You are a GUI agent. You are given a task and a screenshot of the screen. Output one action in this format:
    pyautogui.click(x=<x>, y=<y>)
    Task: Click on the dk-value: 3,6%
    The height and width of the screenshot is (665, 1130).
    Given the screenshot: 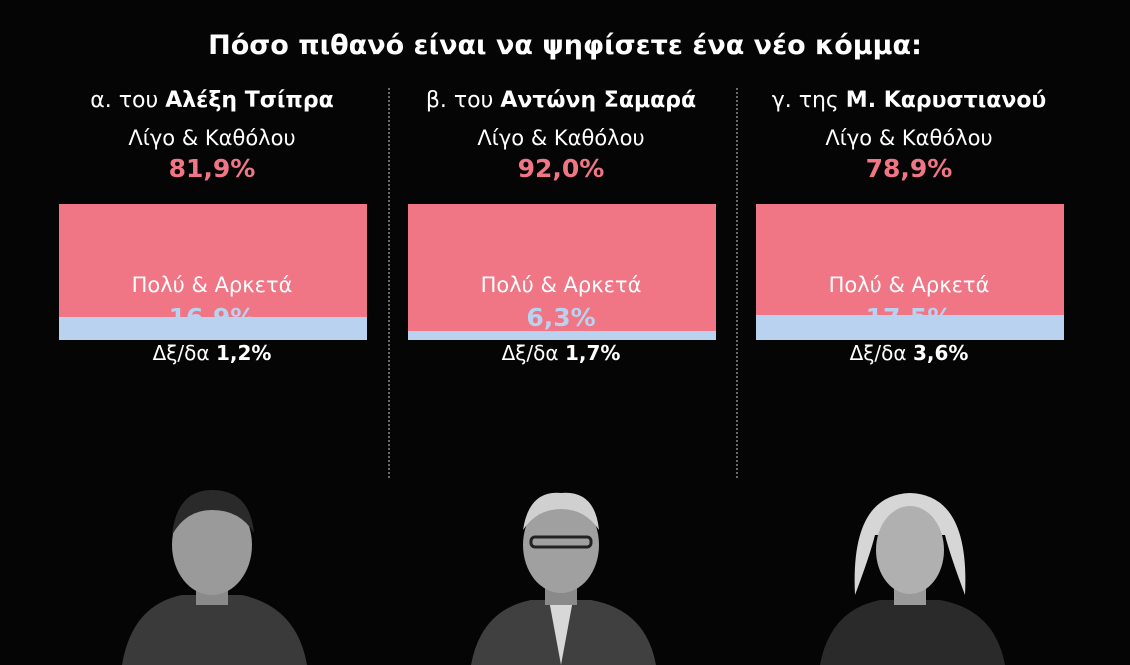 What is the action you would take?
    pyautogui.click(x=940, y=353)
    